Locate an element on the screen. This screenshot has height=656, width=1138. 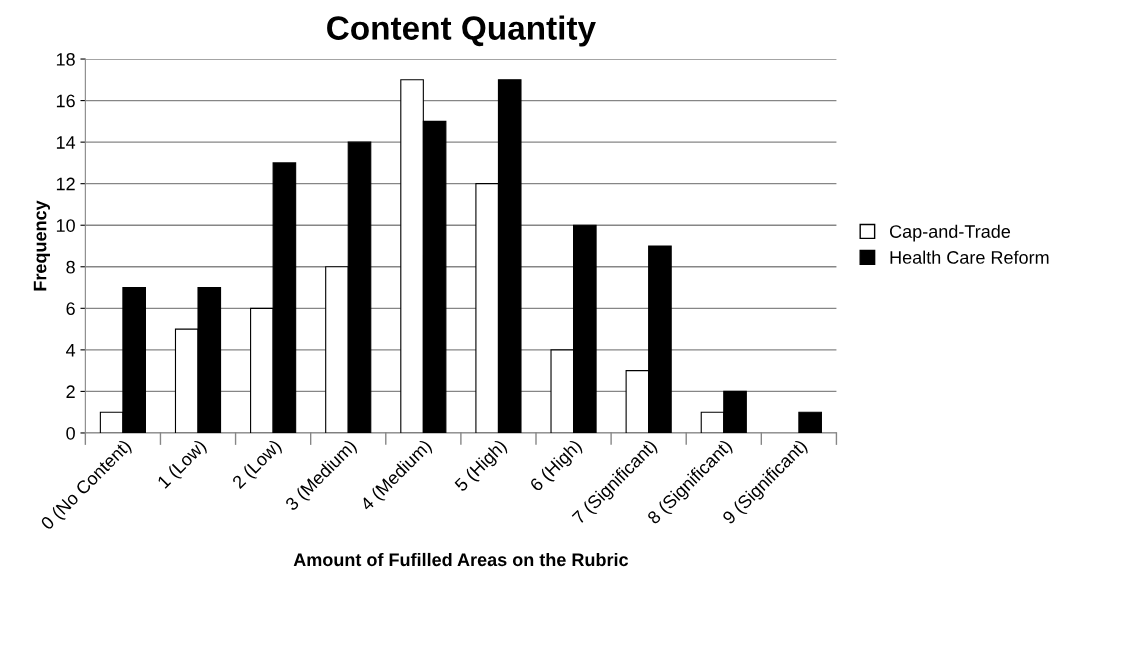
y-tick-label: 0 is located at coordinates (70, 433).